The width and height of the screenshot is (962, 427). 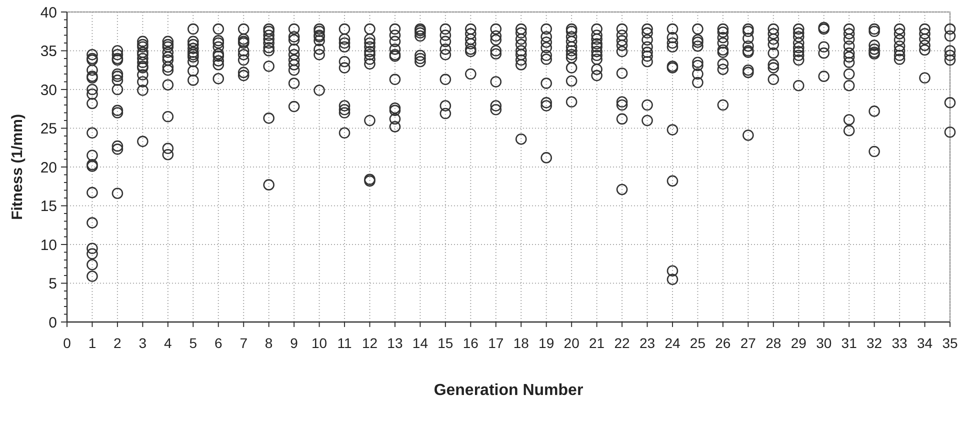 I want to click on x-tick-label: 5, so click(x=193, y=343).